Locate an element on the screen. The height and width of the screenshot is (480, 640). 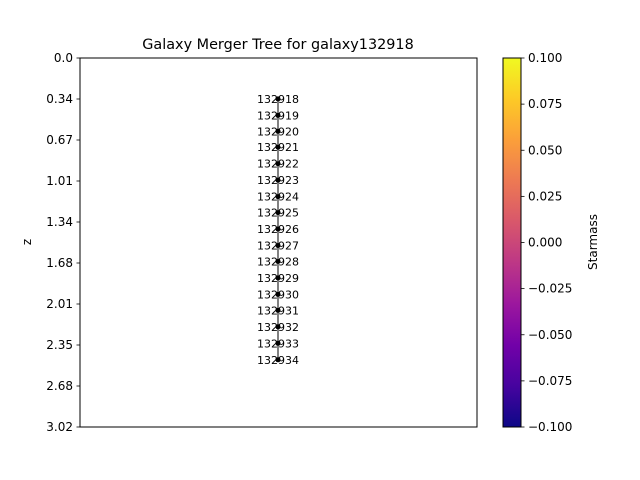
galaxy-node-label: 132922 is located at coordinates (278, 164).